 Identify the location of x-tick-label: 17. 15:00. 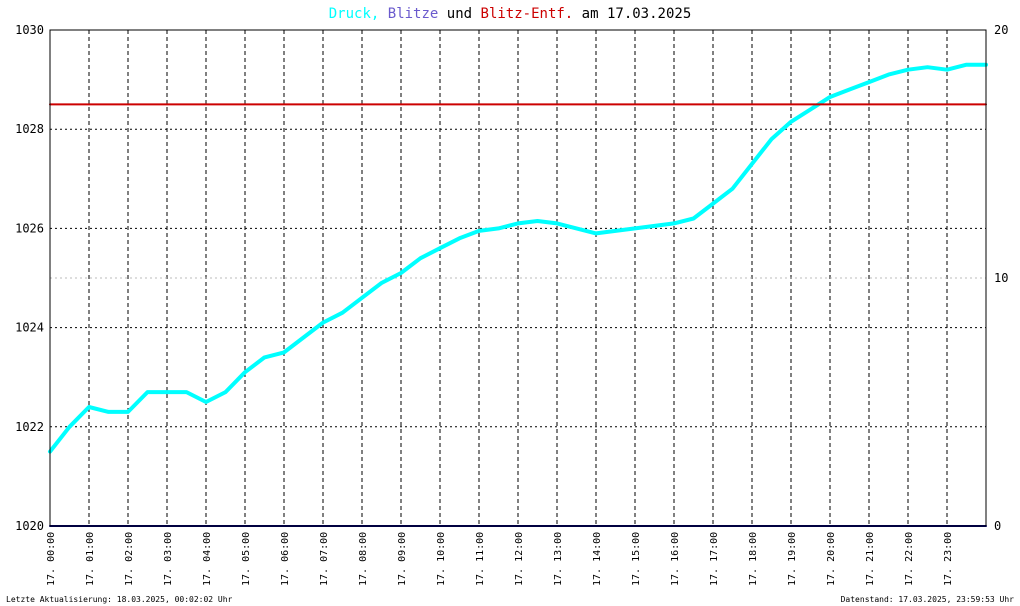
(636, 559).